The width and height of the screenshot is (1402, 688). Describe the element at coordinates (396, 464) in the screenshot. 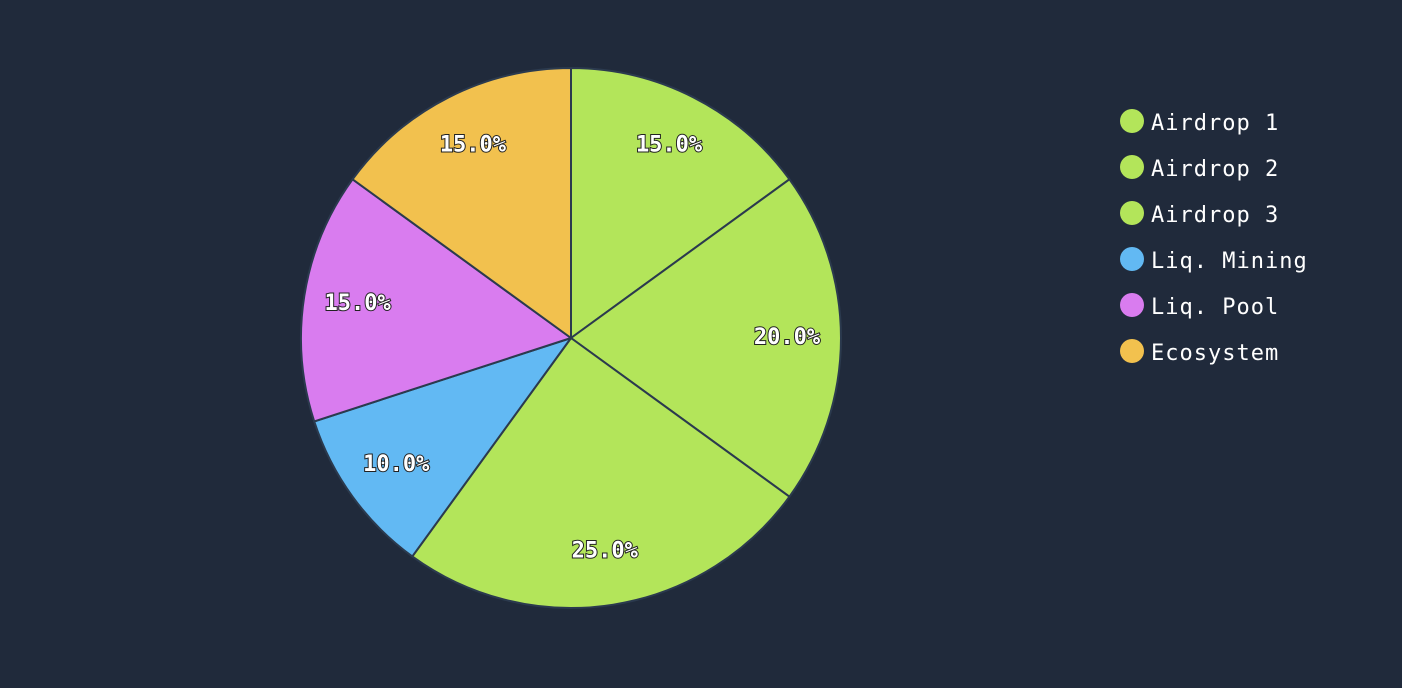

I see `value-label: 10.0%` at that location.